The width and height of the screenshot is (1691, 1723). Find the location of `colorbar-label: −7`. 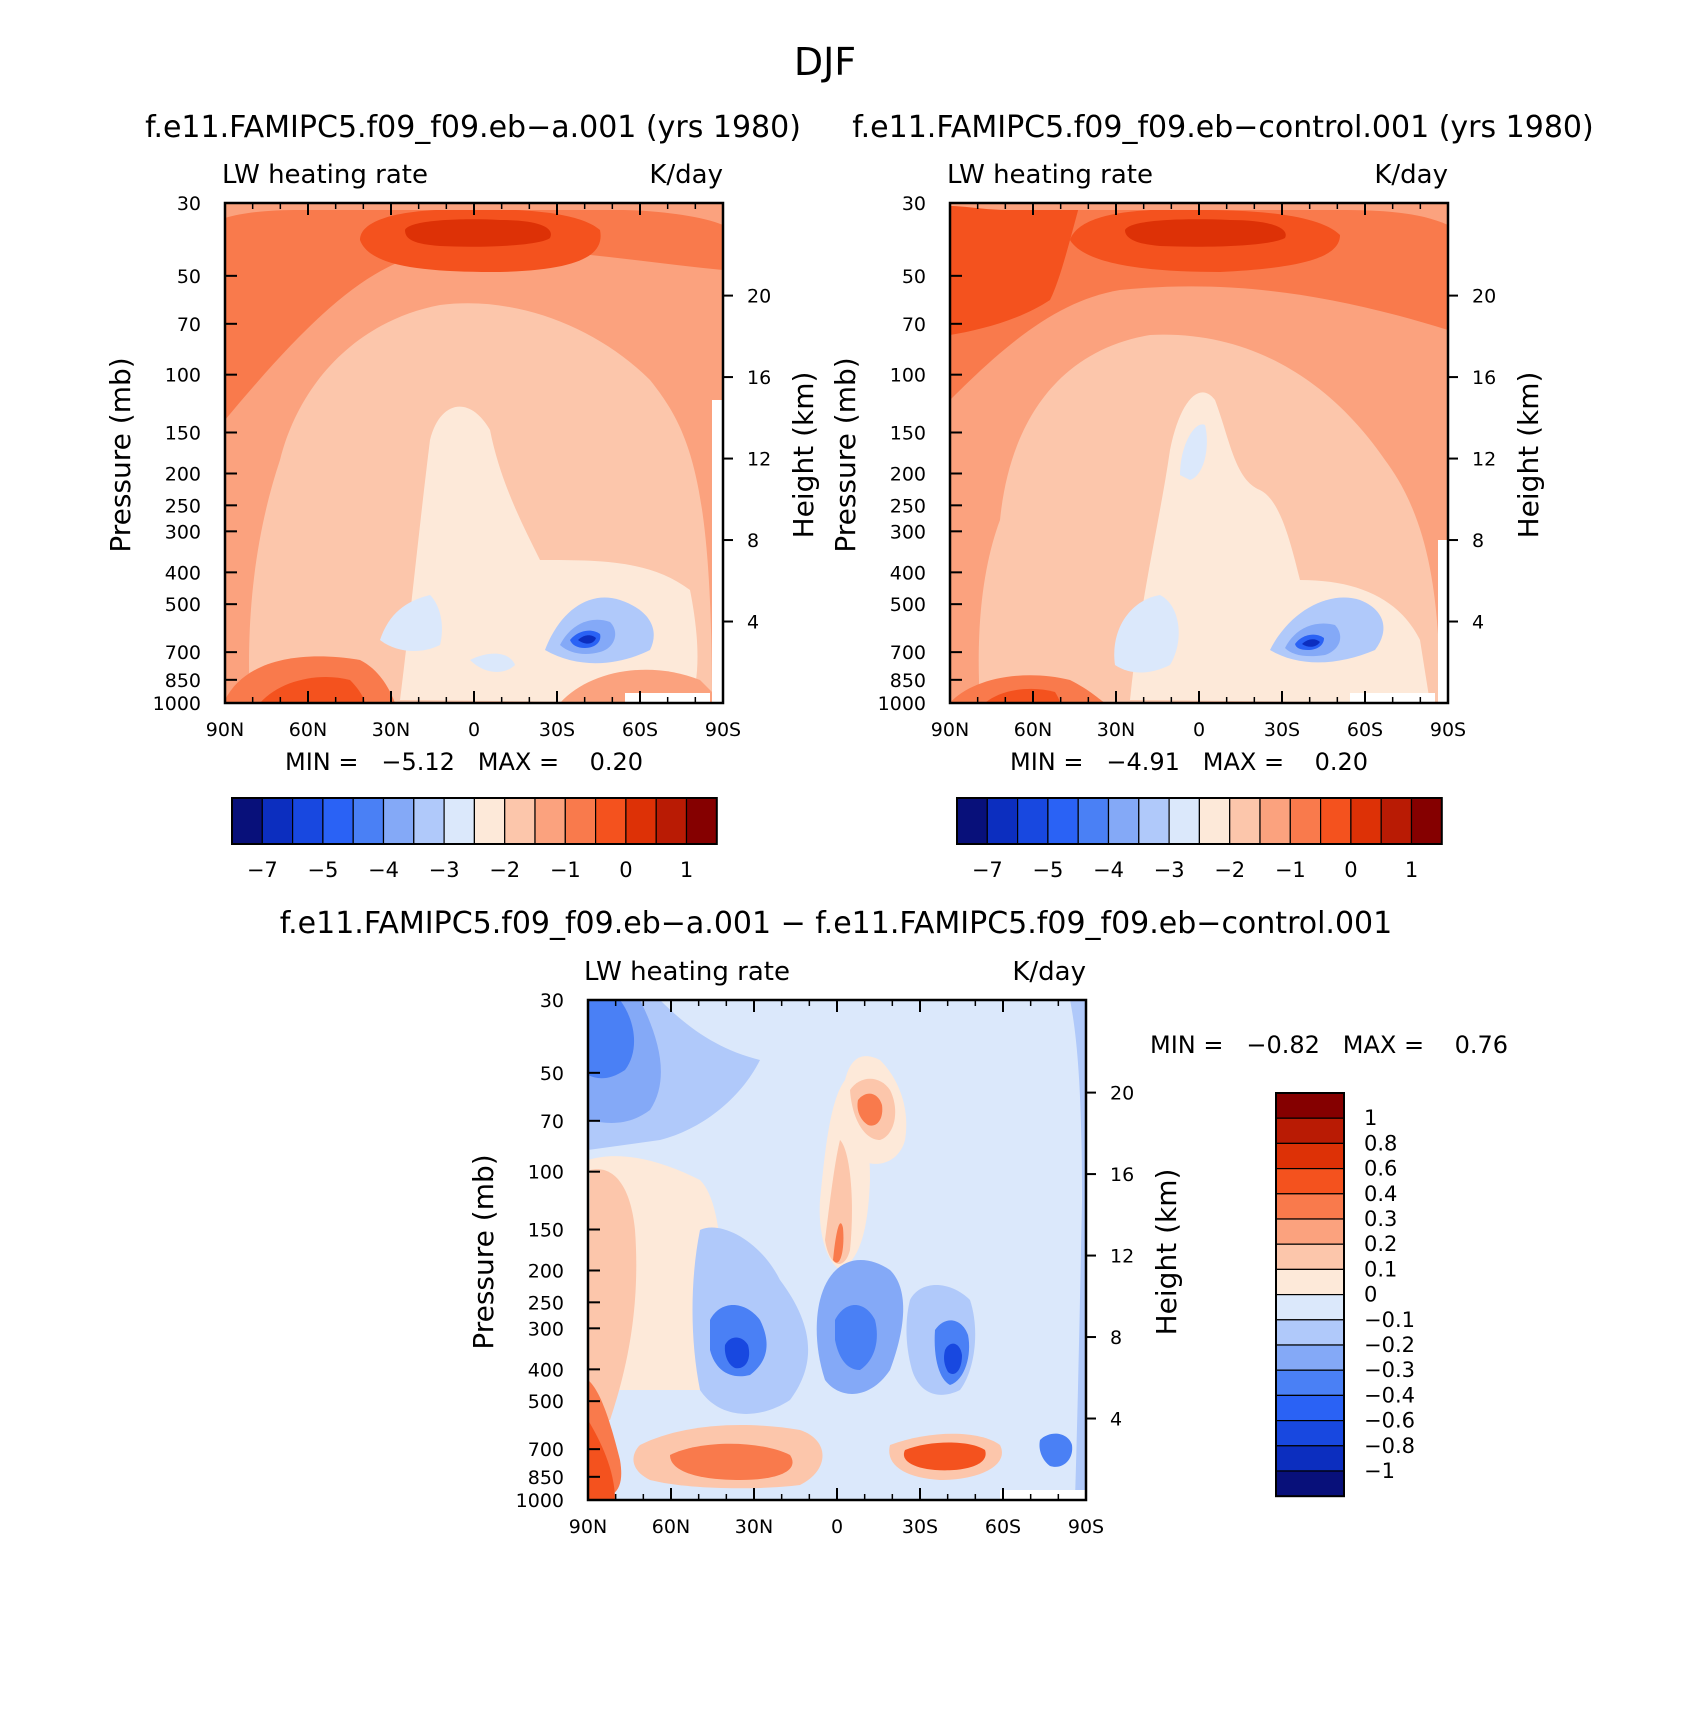

colorbar-label: −7 is located at coordinates (987, 870).